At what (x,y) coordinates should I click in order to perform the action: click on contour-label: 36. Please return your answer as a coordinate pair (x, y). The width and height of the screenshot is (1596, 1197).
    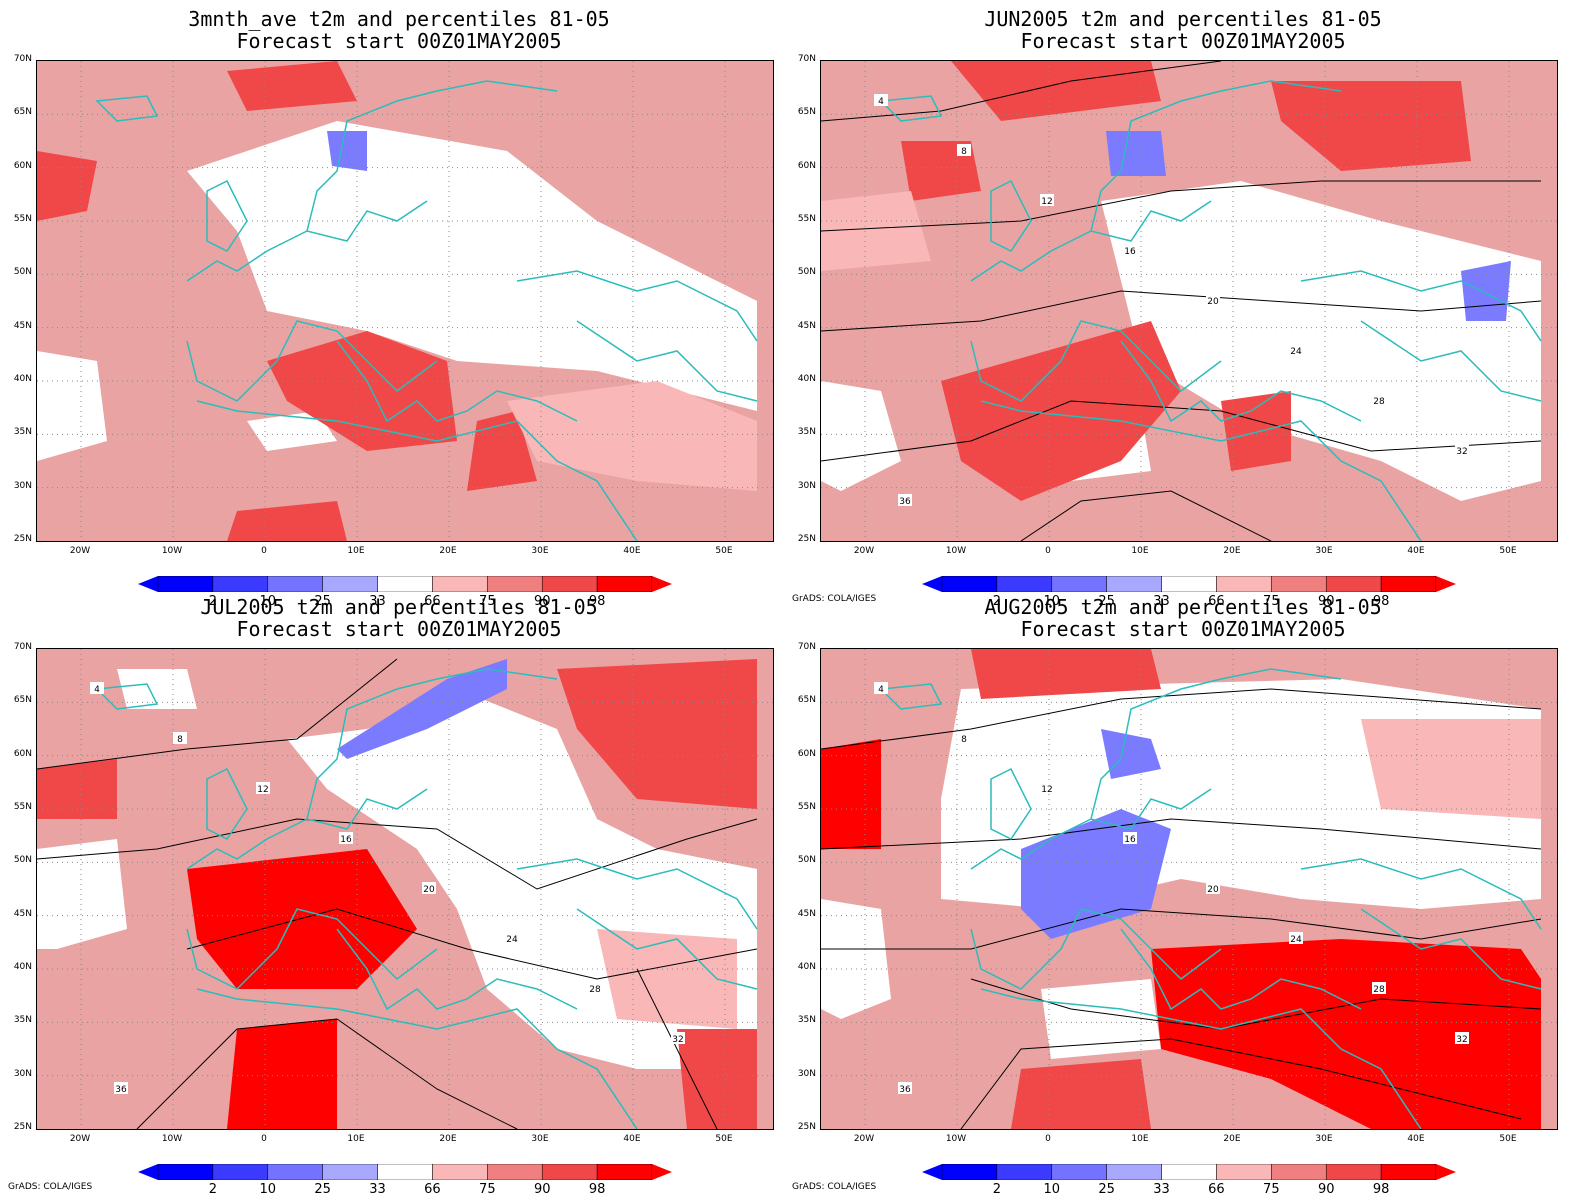
    Looking at the image, I should click on (905, 1090).